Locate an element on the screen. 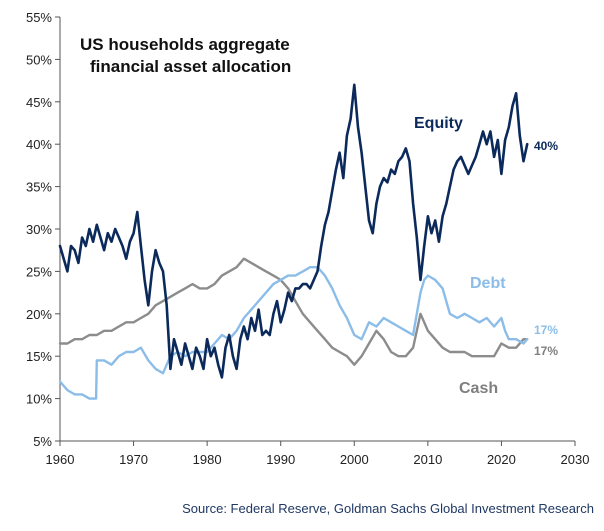  series-label-debt: Debt is located at coordinates (488, 283).